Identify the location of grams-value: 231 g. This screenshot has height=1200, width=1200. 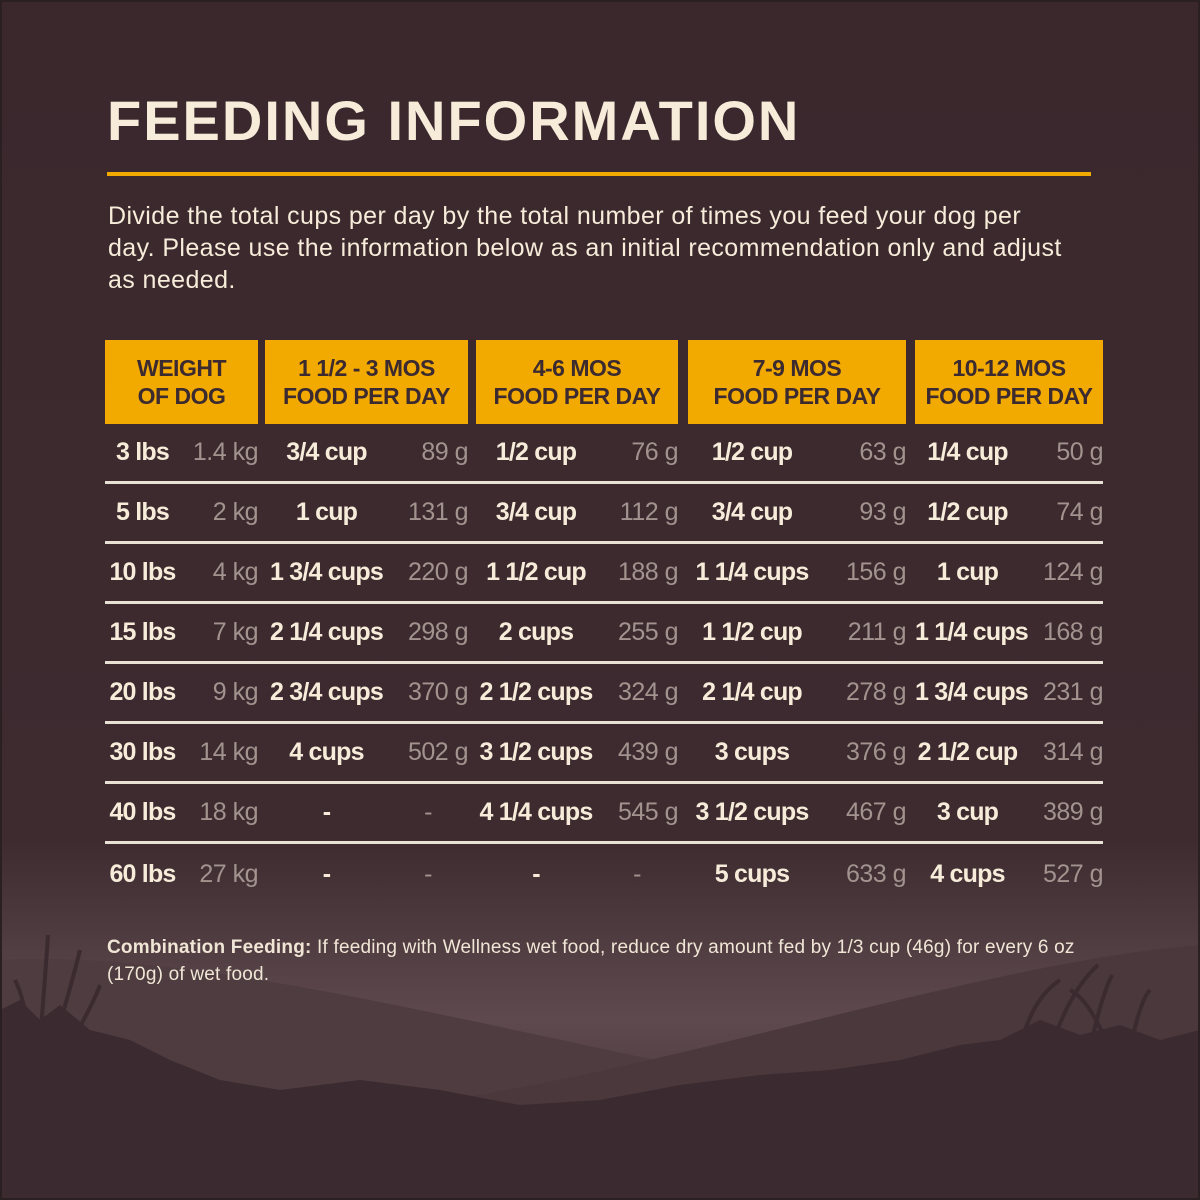
(1073, 692).